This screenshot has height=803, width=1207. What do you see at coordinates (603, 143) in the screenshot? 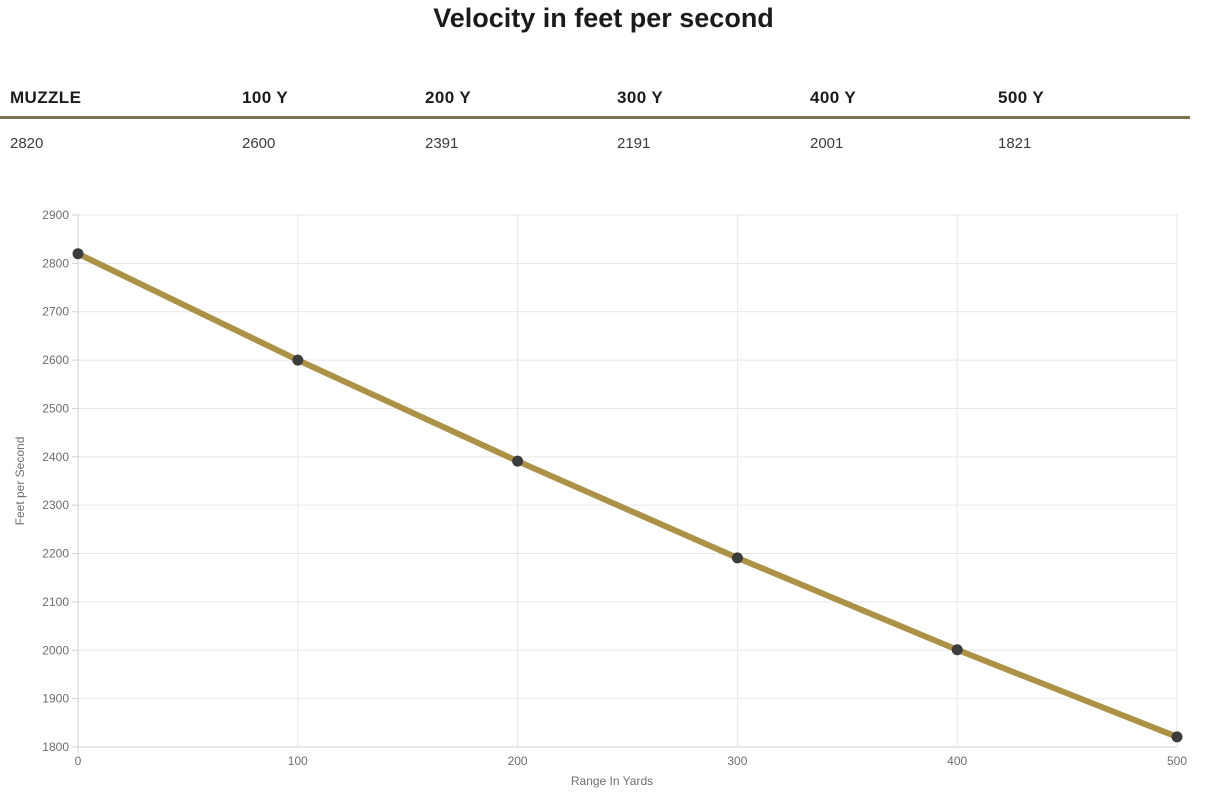
I see `velocity-table-values-row: 2820 2600 2391 2191 2001 1821` at bounding box center [603, 143].